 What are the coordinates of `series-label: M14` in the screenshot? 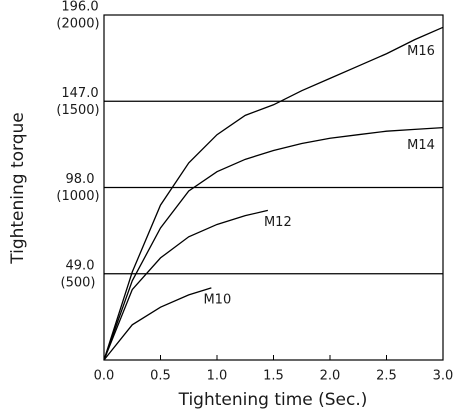 It's located at (421, 145).